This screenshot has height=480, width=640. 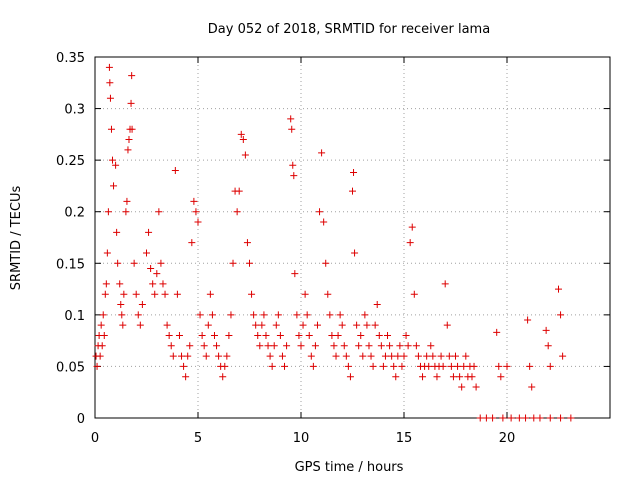 I want to click on y-tick-label: 0.35, so click(x=70, y=58).